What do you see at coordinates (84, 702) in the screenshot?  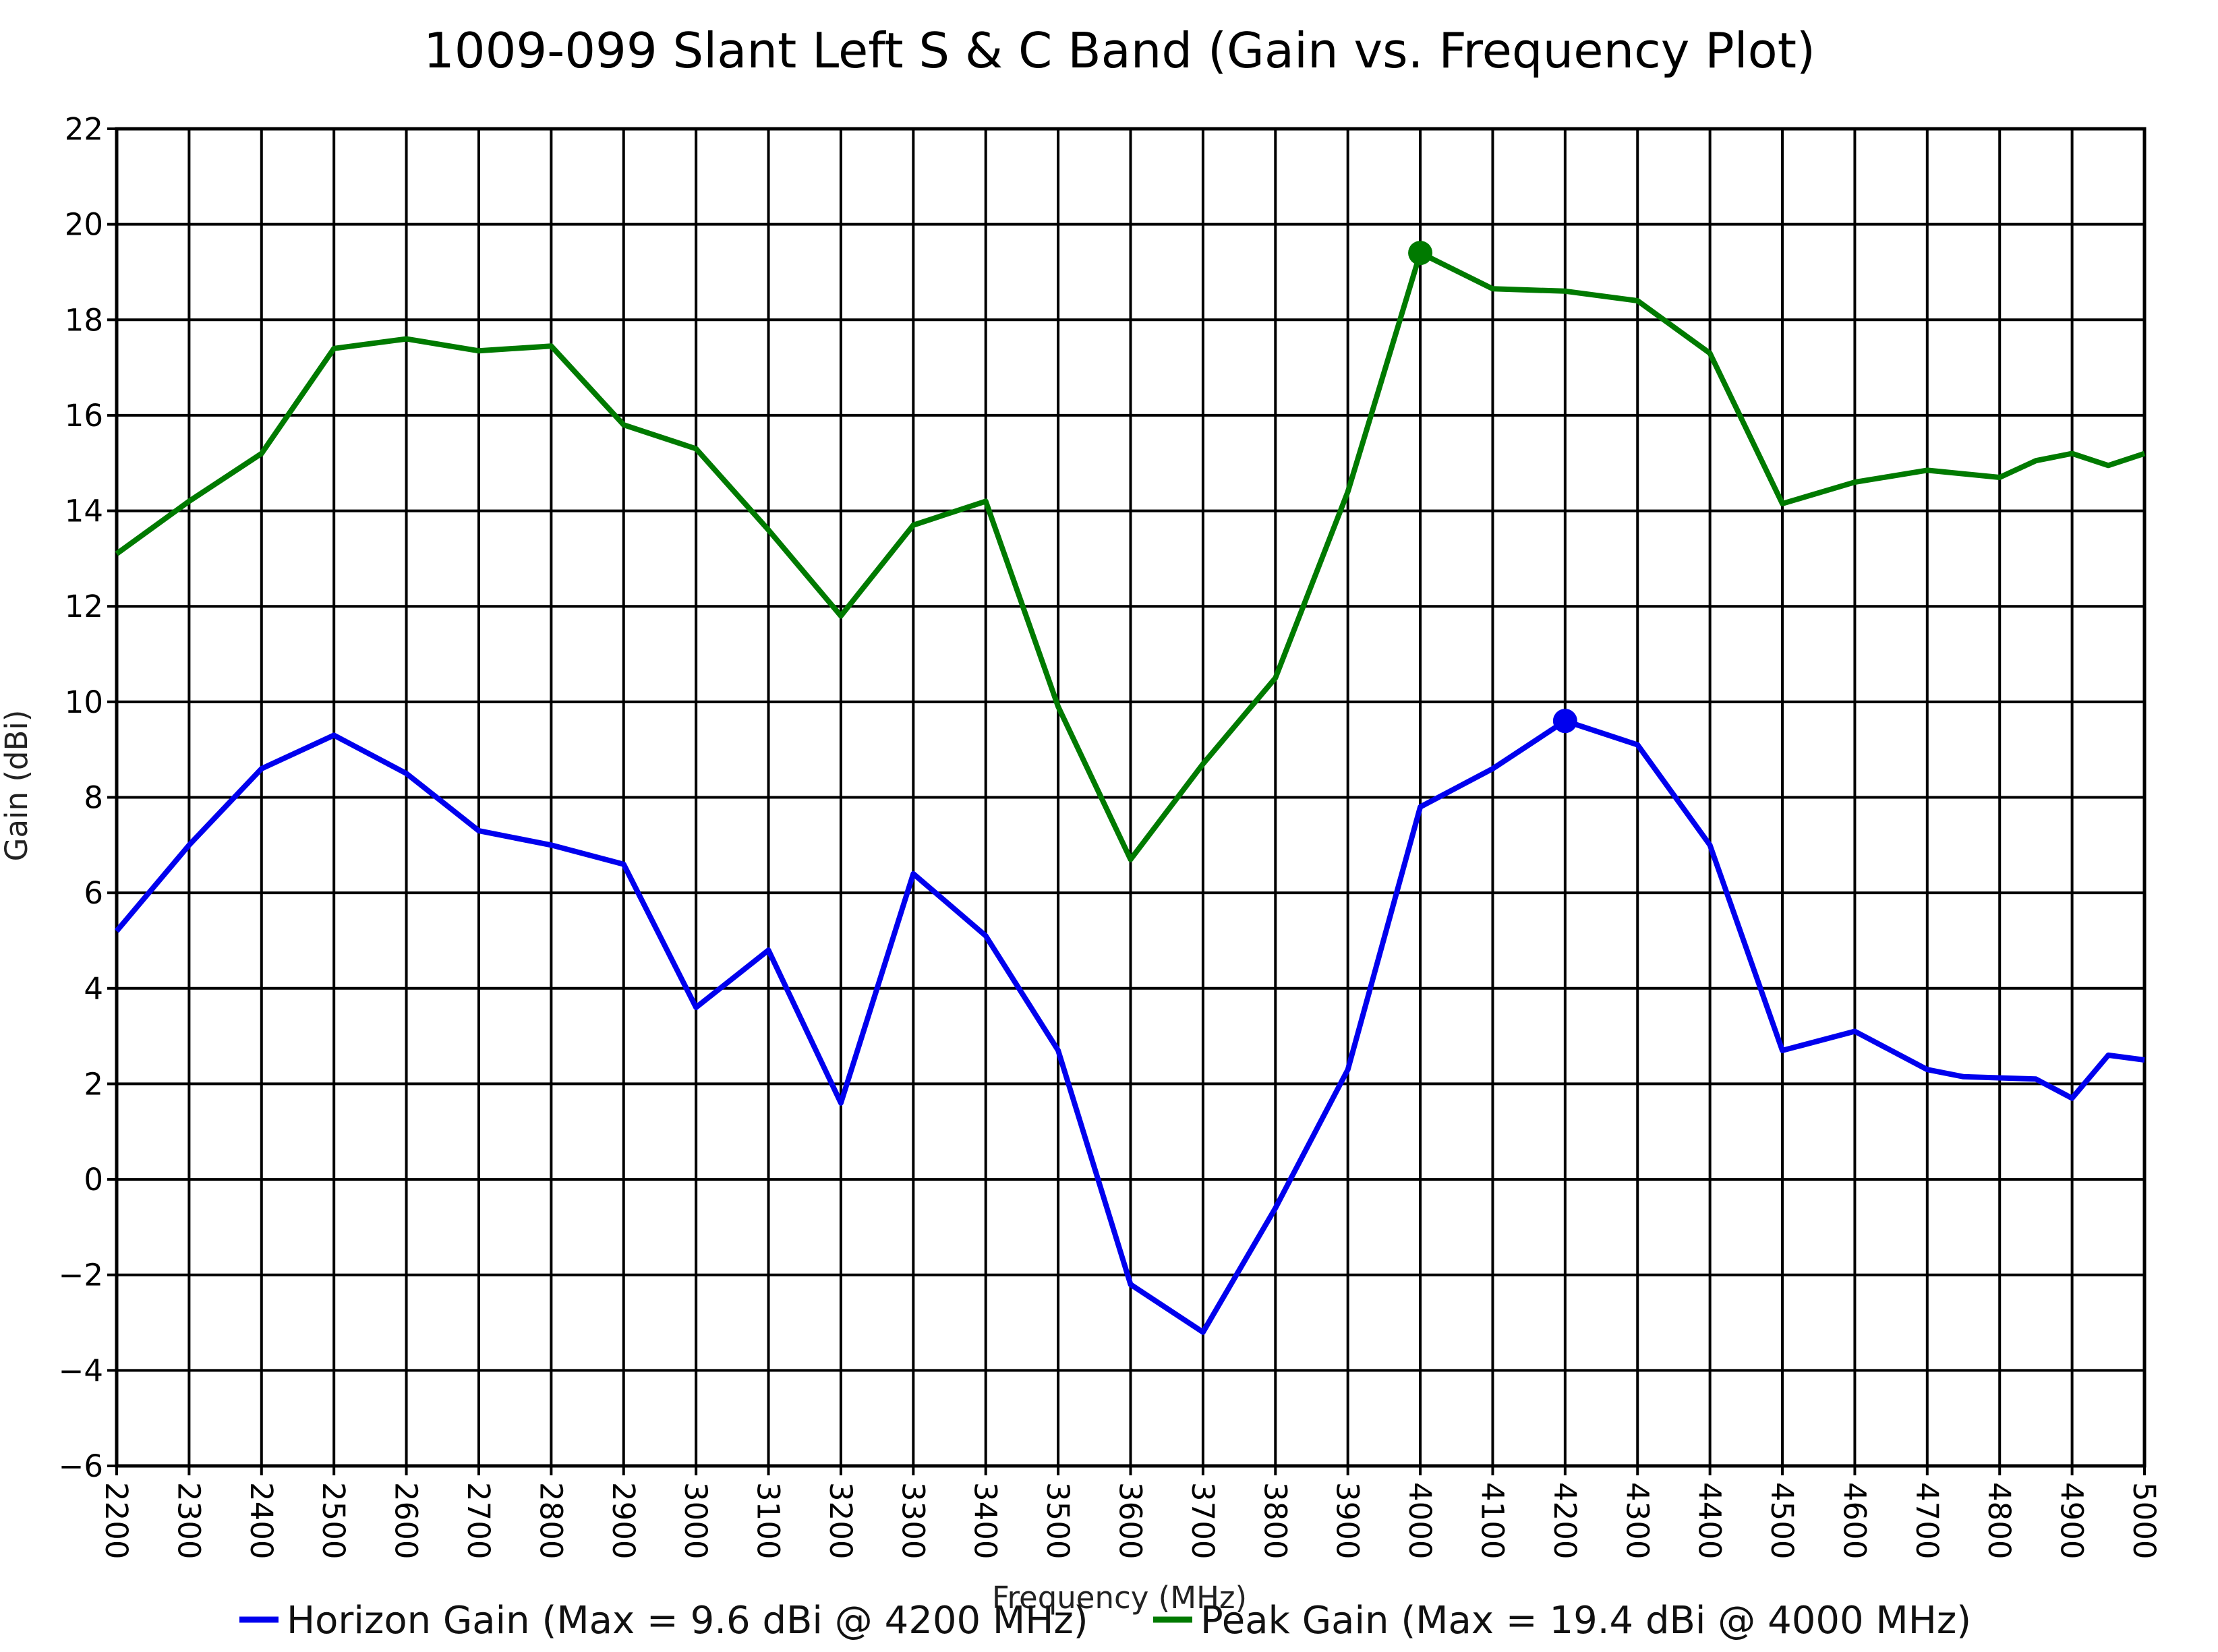 I see `y-tick-label: 10` at bounding box center [84, 702].